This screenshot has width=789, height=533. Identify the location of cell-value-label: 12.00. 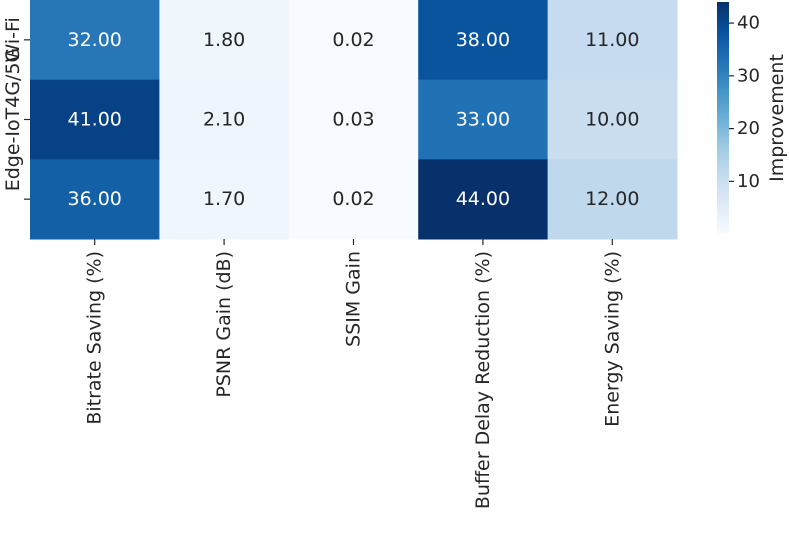
(612, 199).